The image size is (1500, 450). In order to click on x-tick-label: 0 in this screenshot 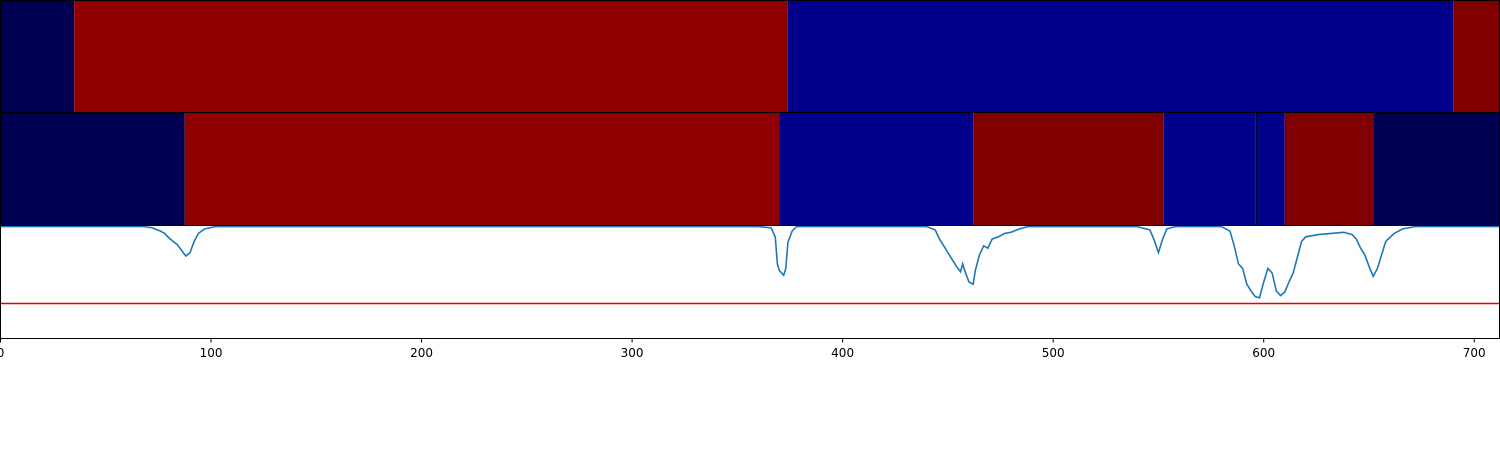, I will do `click(2, 353)`.